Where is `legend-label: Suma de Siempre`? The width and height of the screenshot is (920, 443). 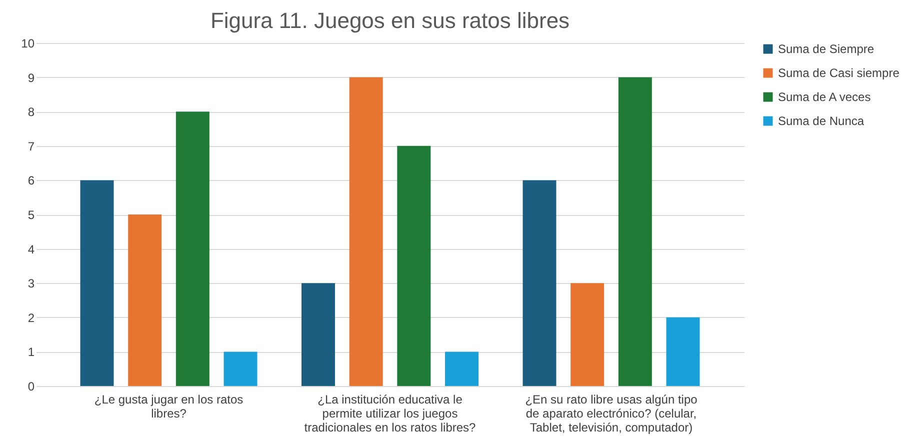 legend-label: Suma de Siempre is located at coordinates (826, 49).